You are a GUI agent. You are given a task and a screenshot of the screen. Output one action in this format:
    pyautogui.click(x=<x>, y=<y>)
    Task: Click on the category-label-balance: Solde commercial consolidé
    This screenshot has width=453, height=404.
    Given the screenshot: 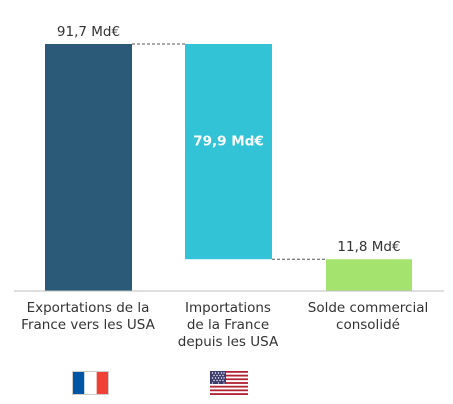 What is the action you would take?
    pyautogui.click(x=368, y=317)
    